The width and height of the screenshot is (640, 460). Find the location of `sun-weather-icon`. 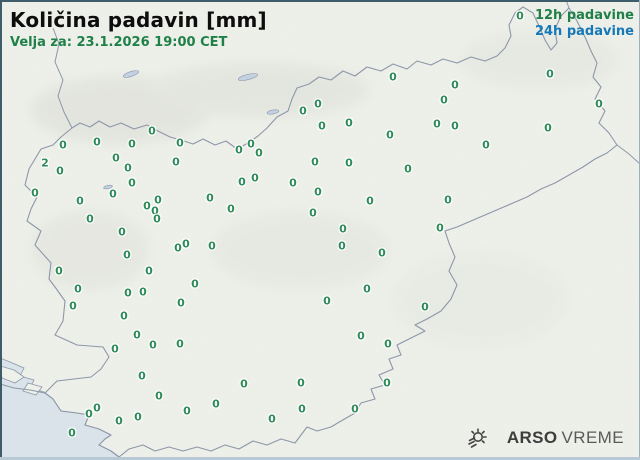

sun-weather-icon is located at coordinates (477, 438).